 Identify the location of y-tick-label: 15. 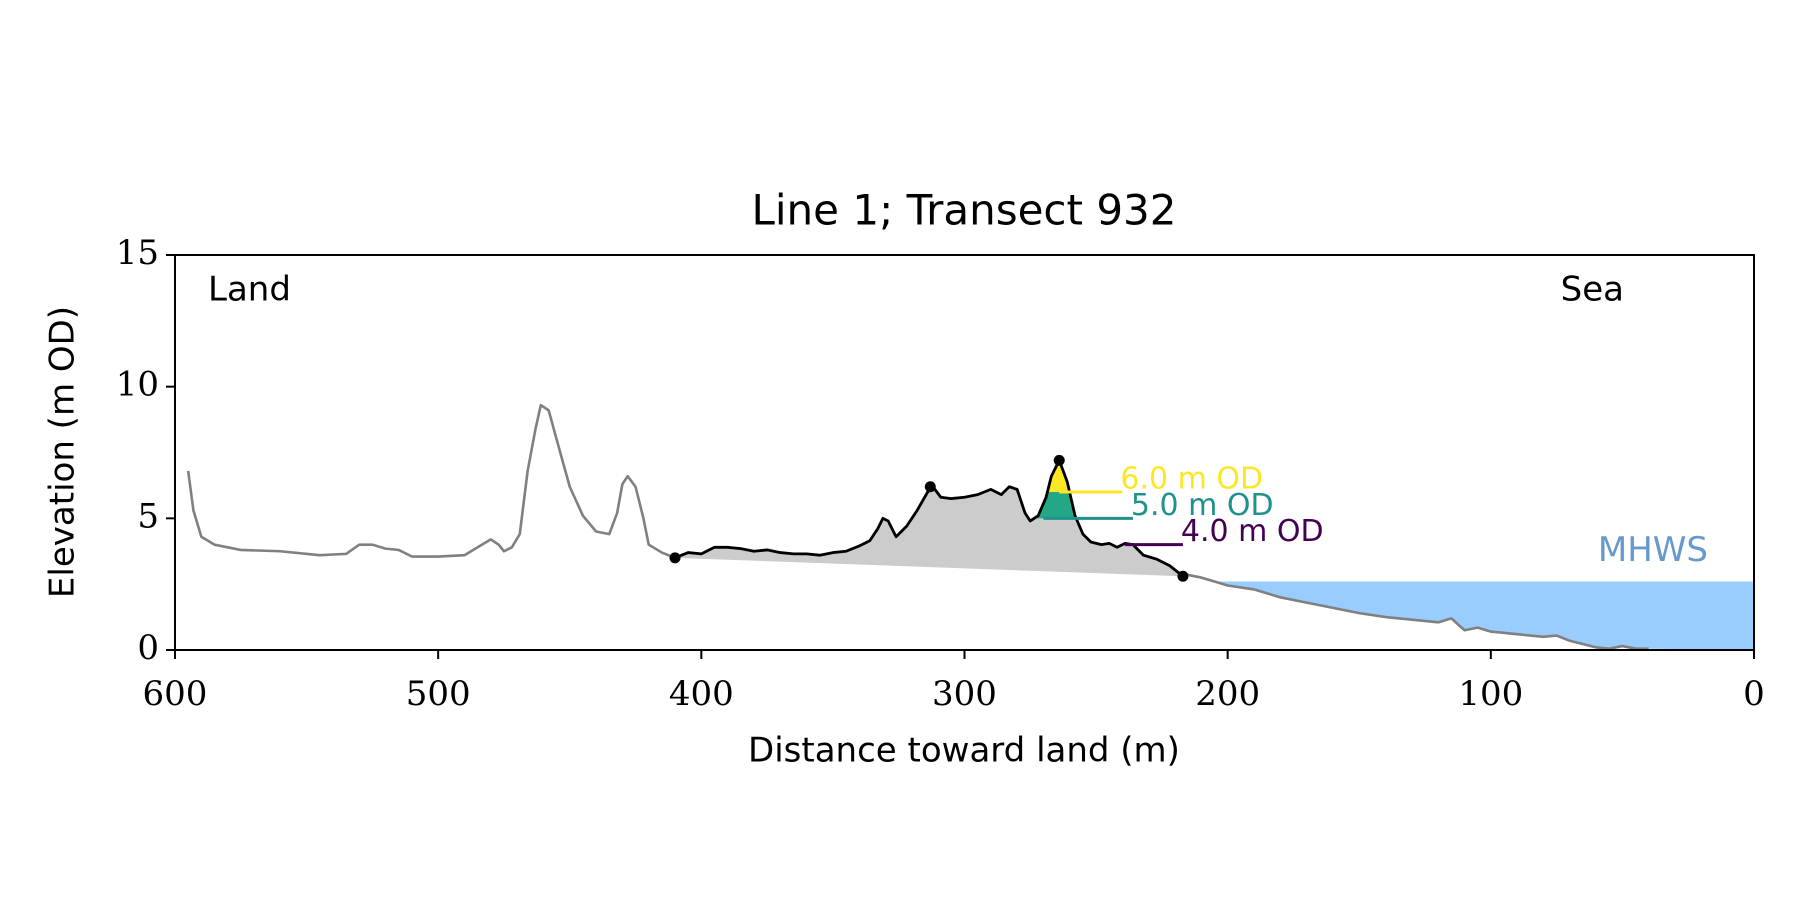
(137, 253).